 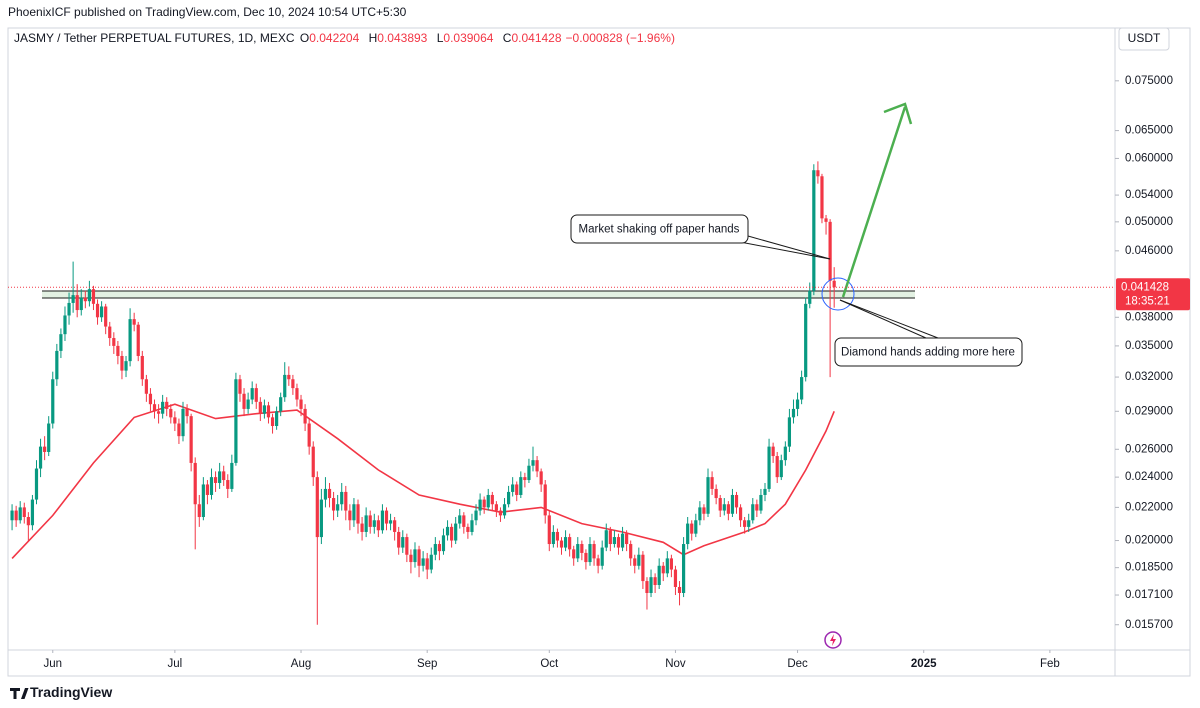 What do you see at coordinates (427, 664) in the screenshot?
I see `x-tick-label: Sep` at bounding box center [427, 664].